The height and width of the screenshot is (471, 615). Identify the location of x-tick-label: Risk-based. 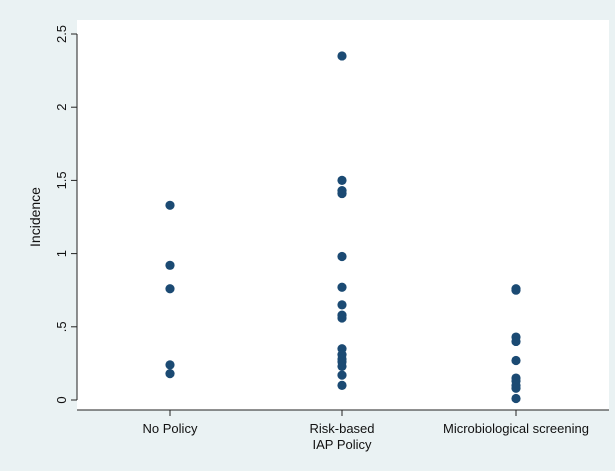
(341, 428).